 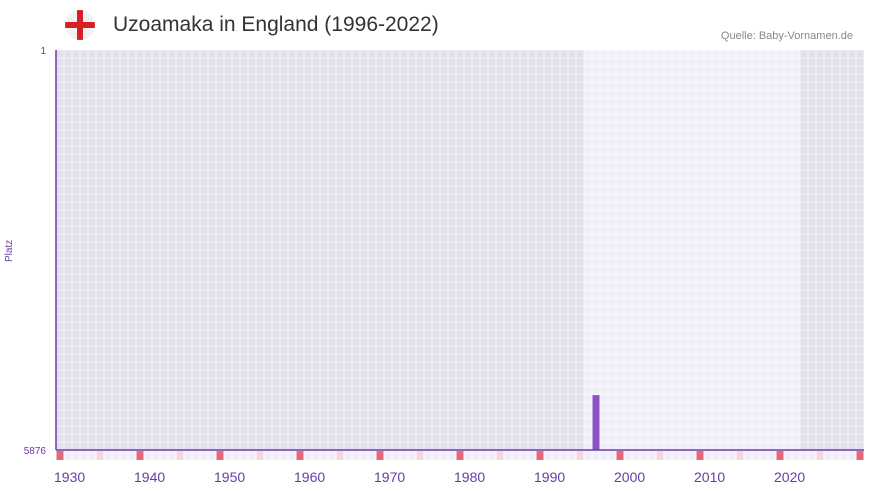 I want to click on y-tick-label: 1, so click(x=43, y=51).